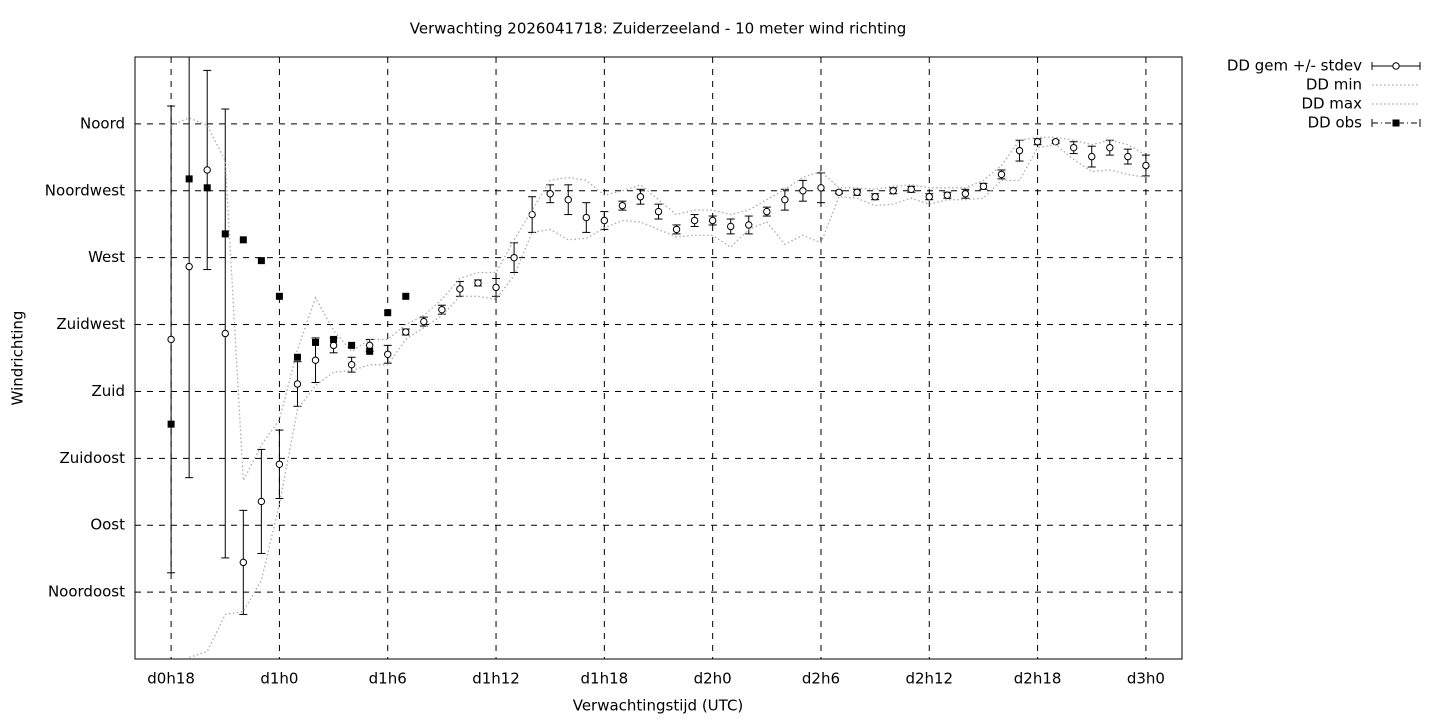 The height and width of the screenshot is (724, 1440). What do you see at coordinates (102, 123) in the screenshot?
I see `y-tick-label: Noord` at bounding box center [102, 123].